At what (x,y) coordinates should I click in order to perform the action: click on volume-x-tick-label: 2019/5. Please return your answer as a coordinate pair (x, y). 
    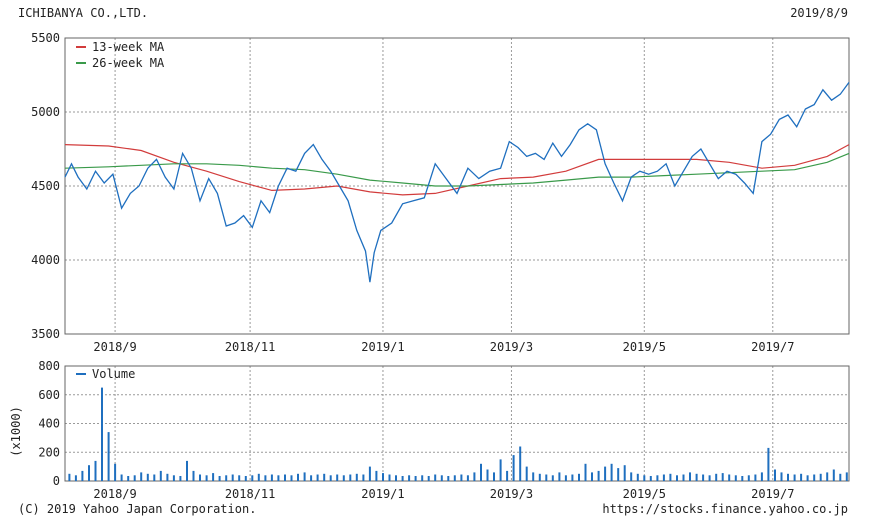
    Looking at the image, I should click on (644, 494).